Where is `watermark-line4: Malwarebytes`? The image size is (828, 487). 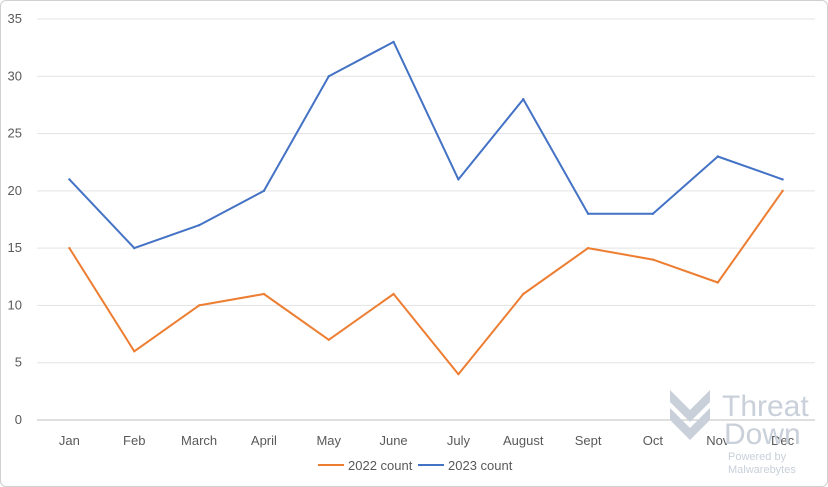
watermark-line4: Malwarebytes is located at coordinates (762, 470).